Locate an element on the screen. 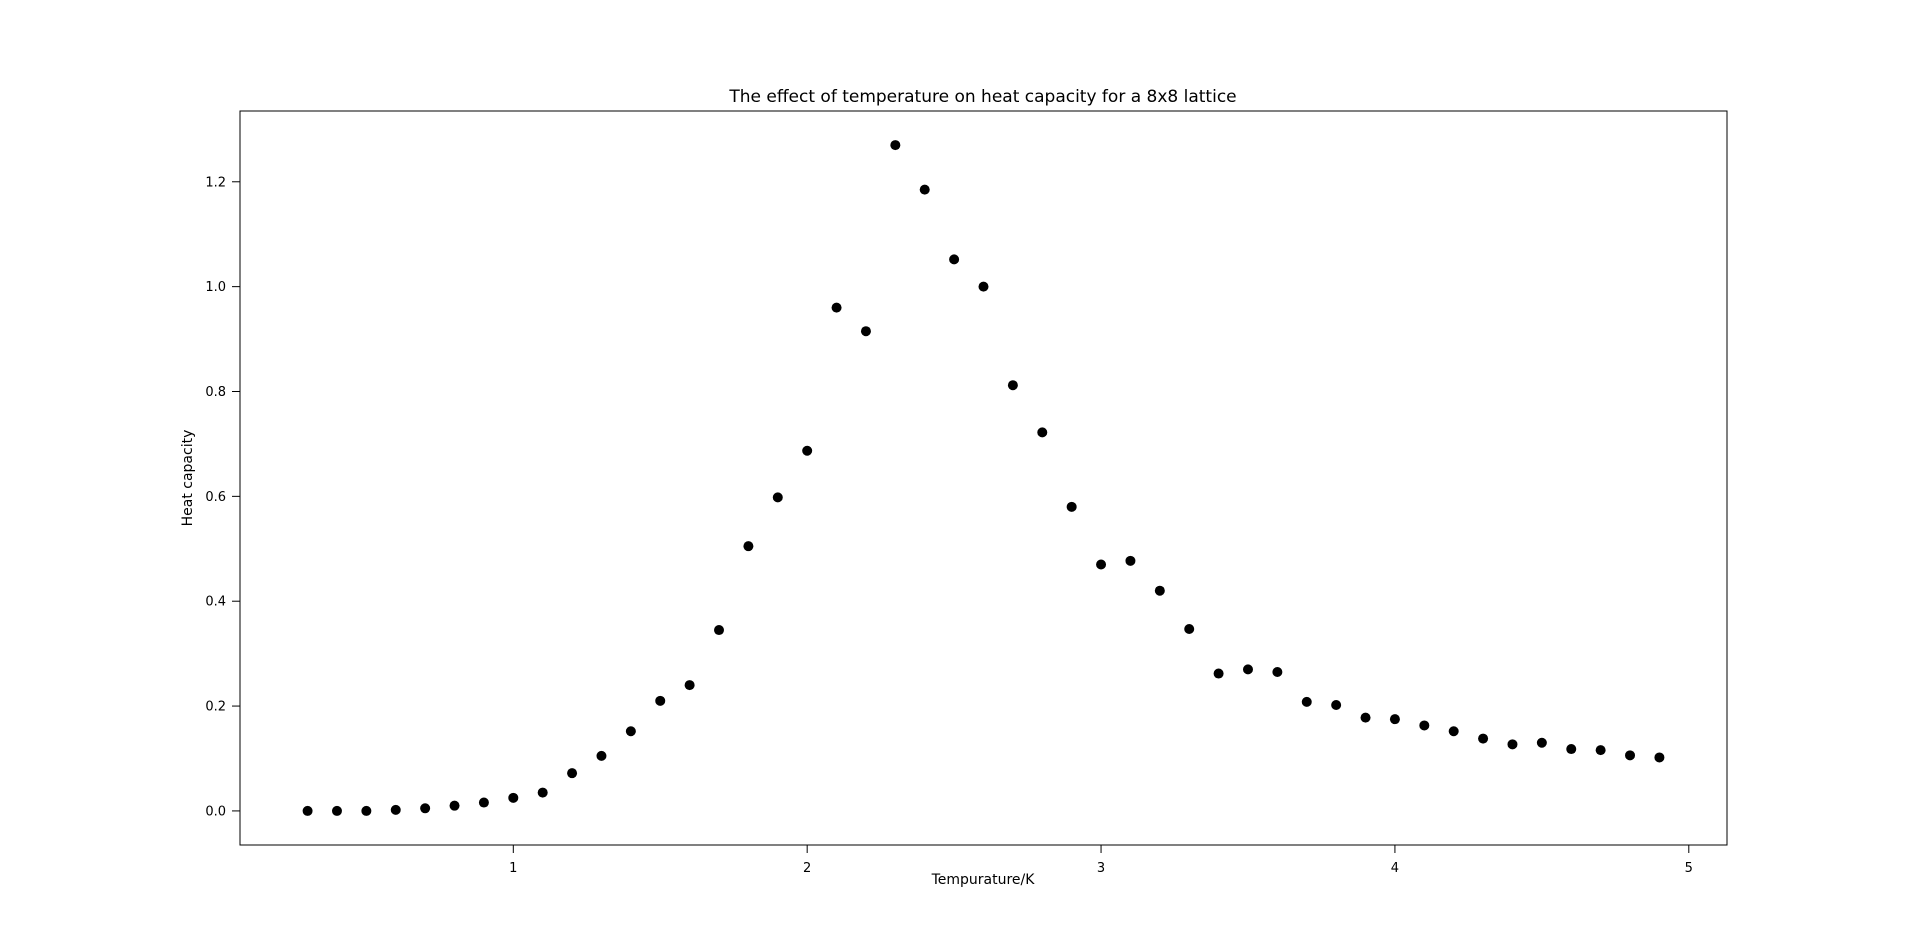  x-axis-ticks: 1 2 3 4 5 is located at coordinates (1101, 860).